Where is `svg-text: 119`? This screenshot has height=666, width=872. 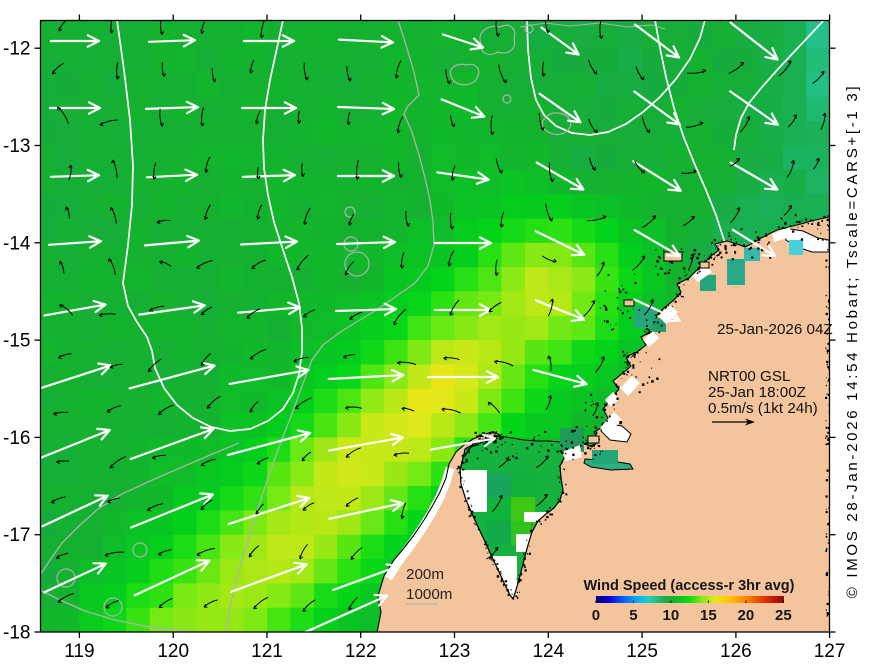
svg-text: 119 is located at coordinates (79, 651).